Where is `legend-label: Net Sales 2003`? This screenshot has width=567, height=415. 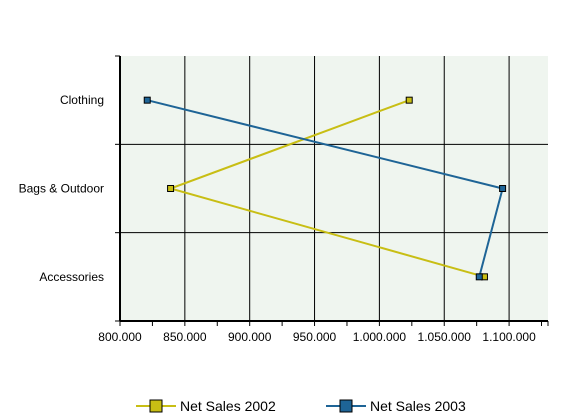
legend-label: Net Sales 2003 is located at coordinates (418, 406).